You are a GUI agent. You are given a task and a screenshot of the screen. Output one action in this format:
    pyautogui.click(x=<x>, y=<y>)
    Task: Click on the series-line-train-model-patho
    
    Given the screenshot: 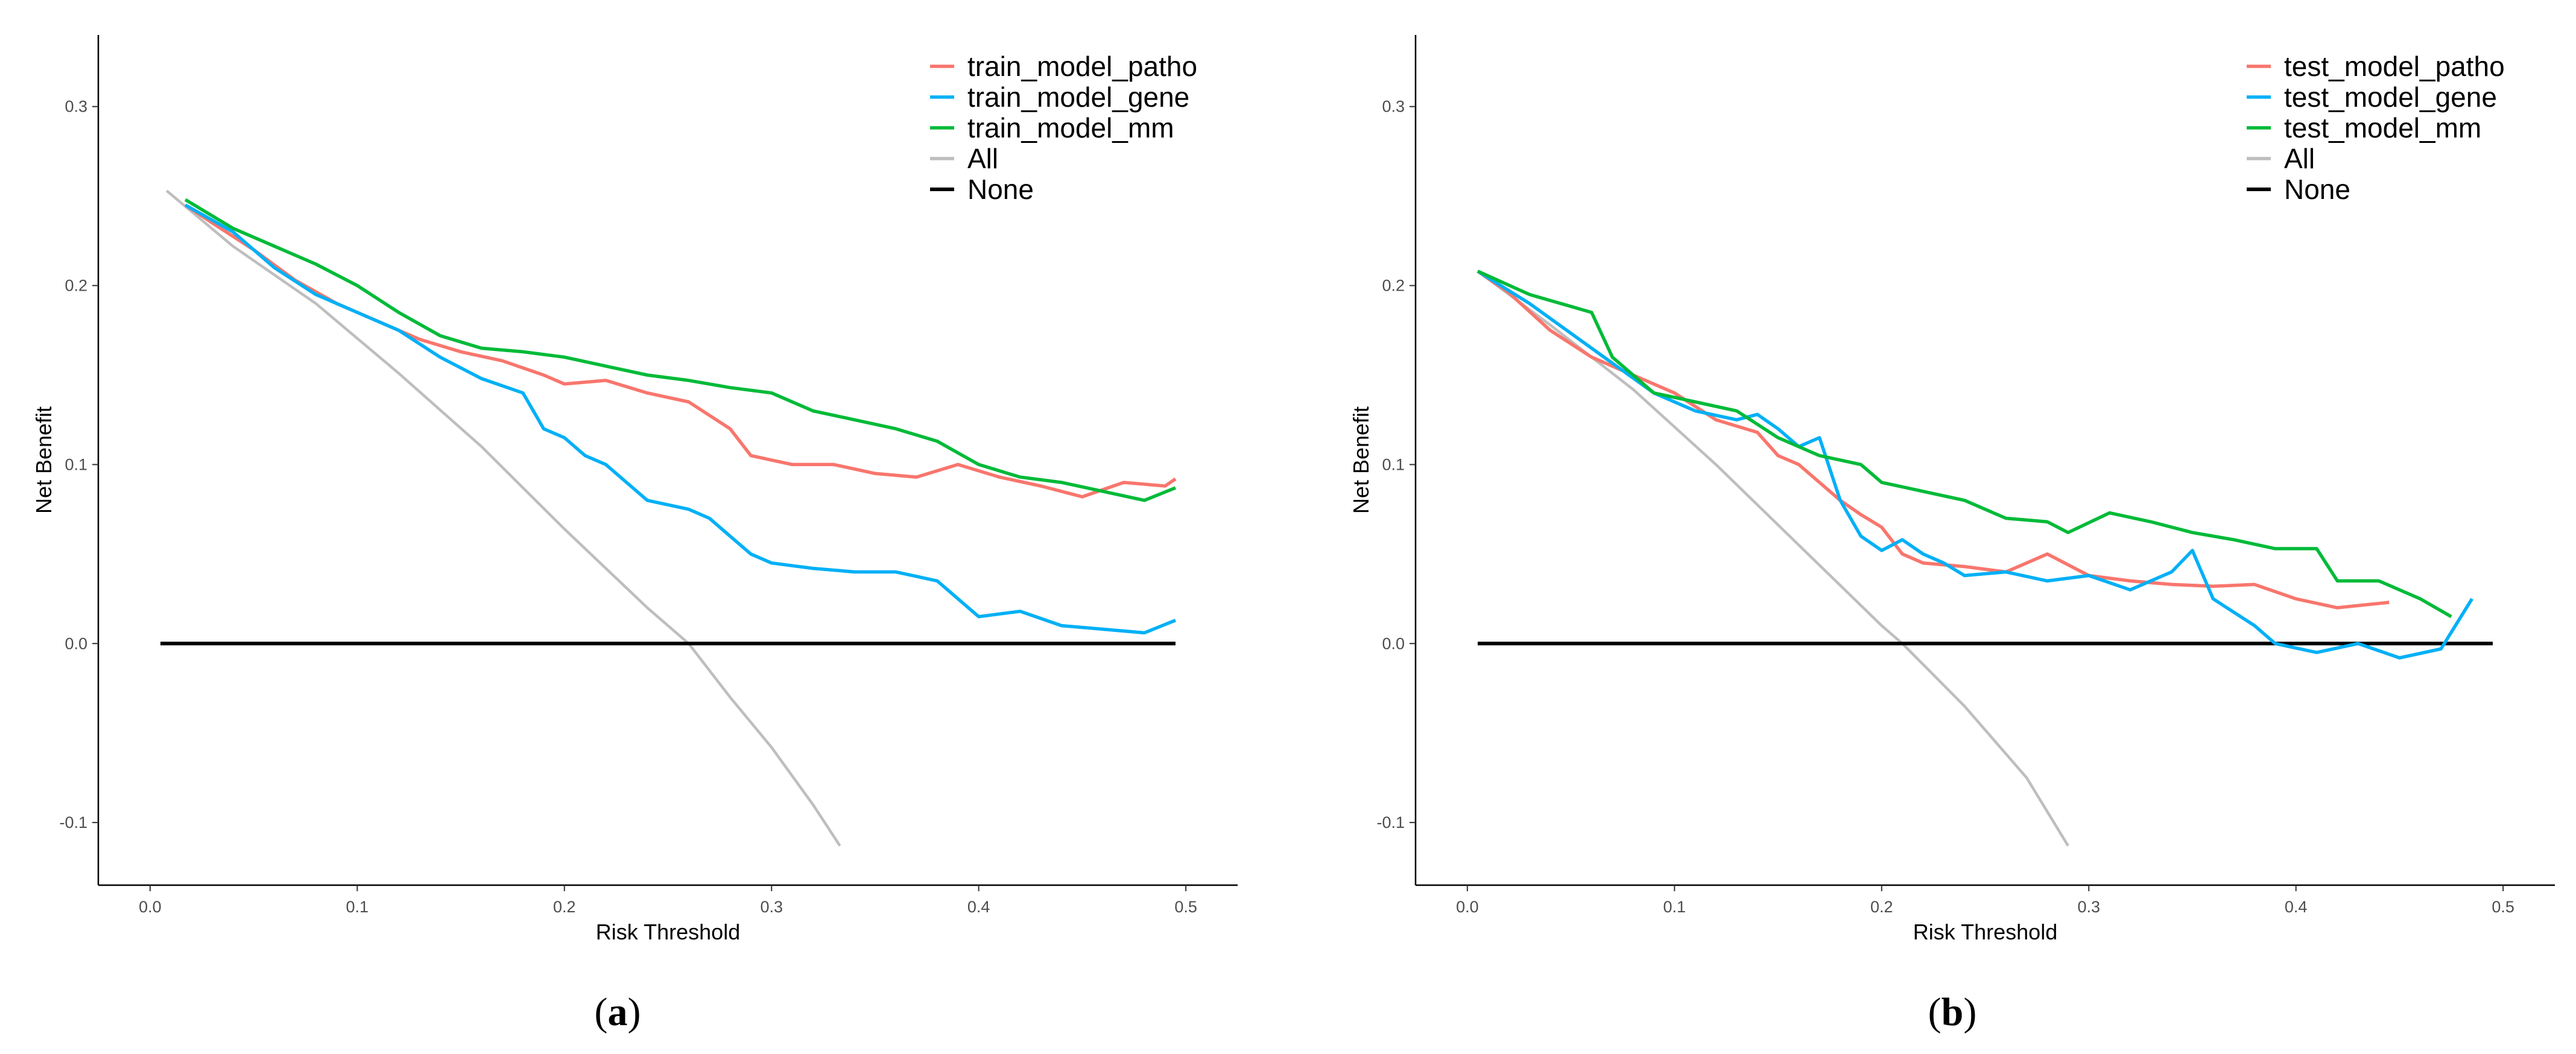 What is the action you would take?
    pyautogui.click(x=680, y=351)
    